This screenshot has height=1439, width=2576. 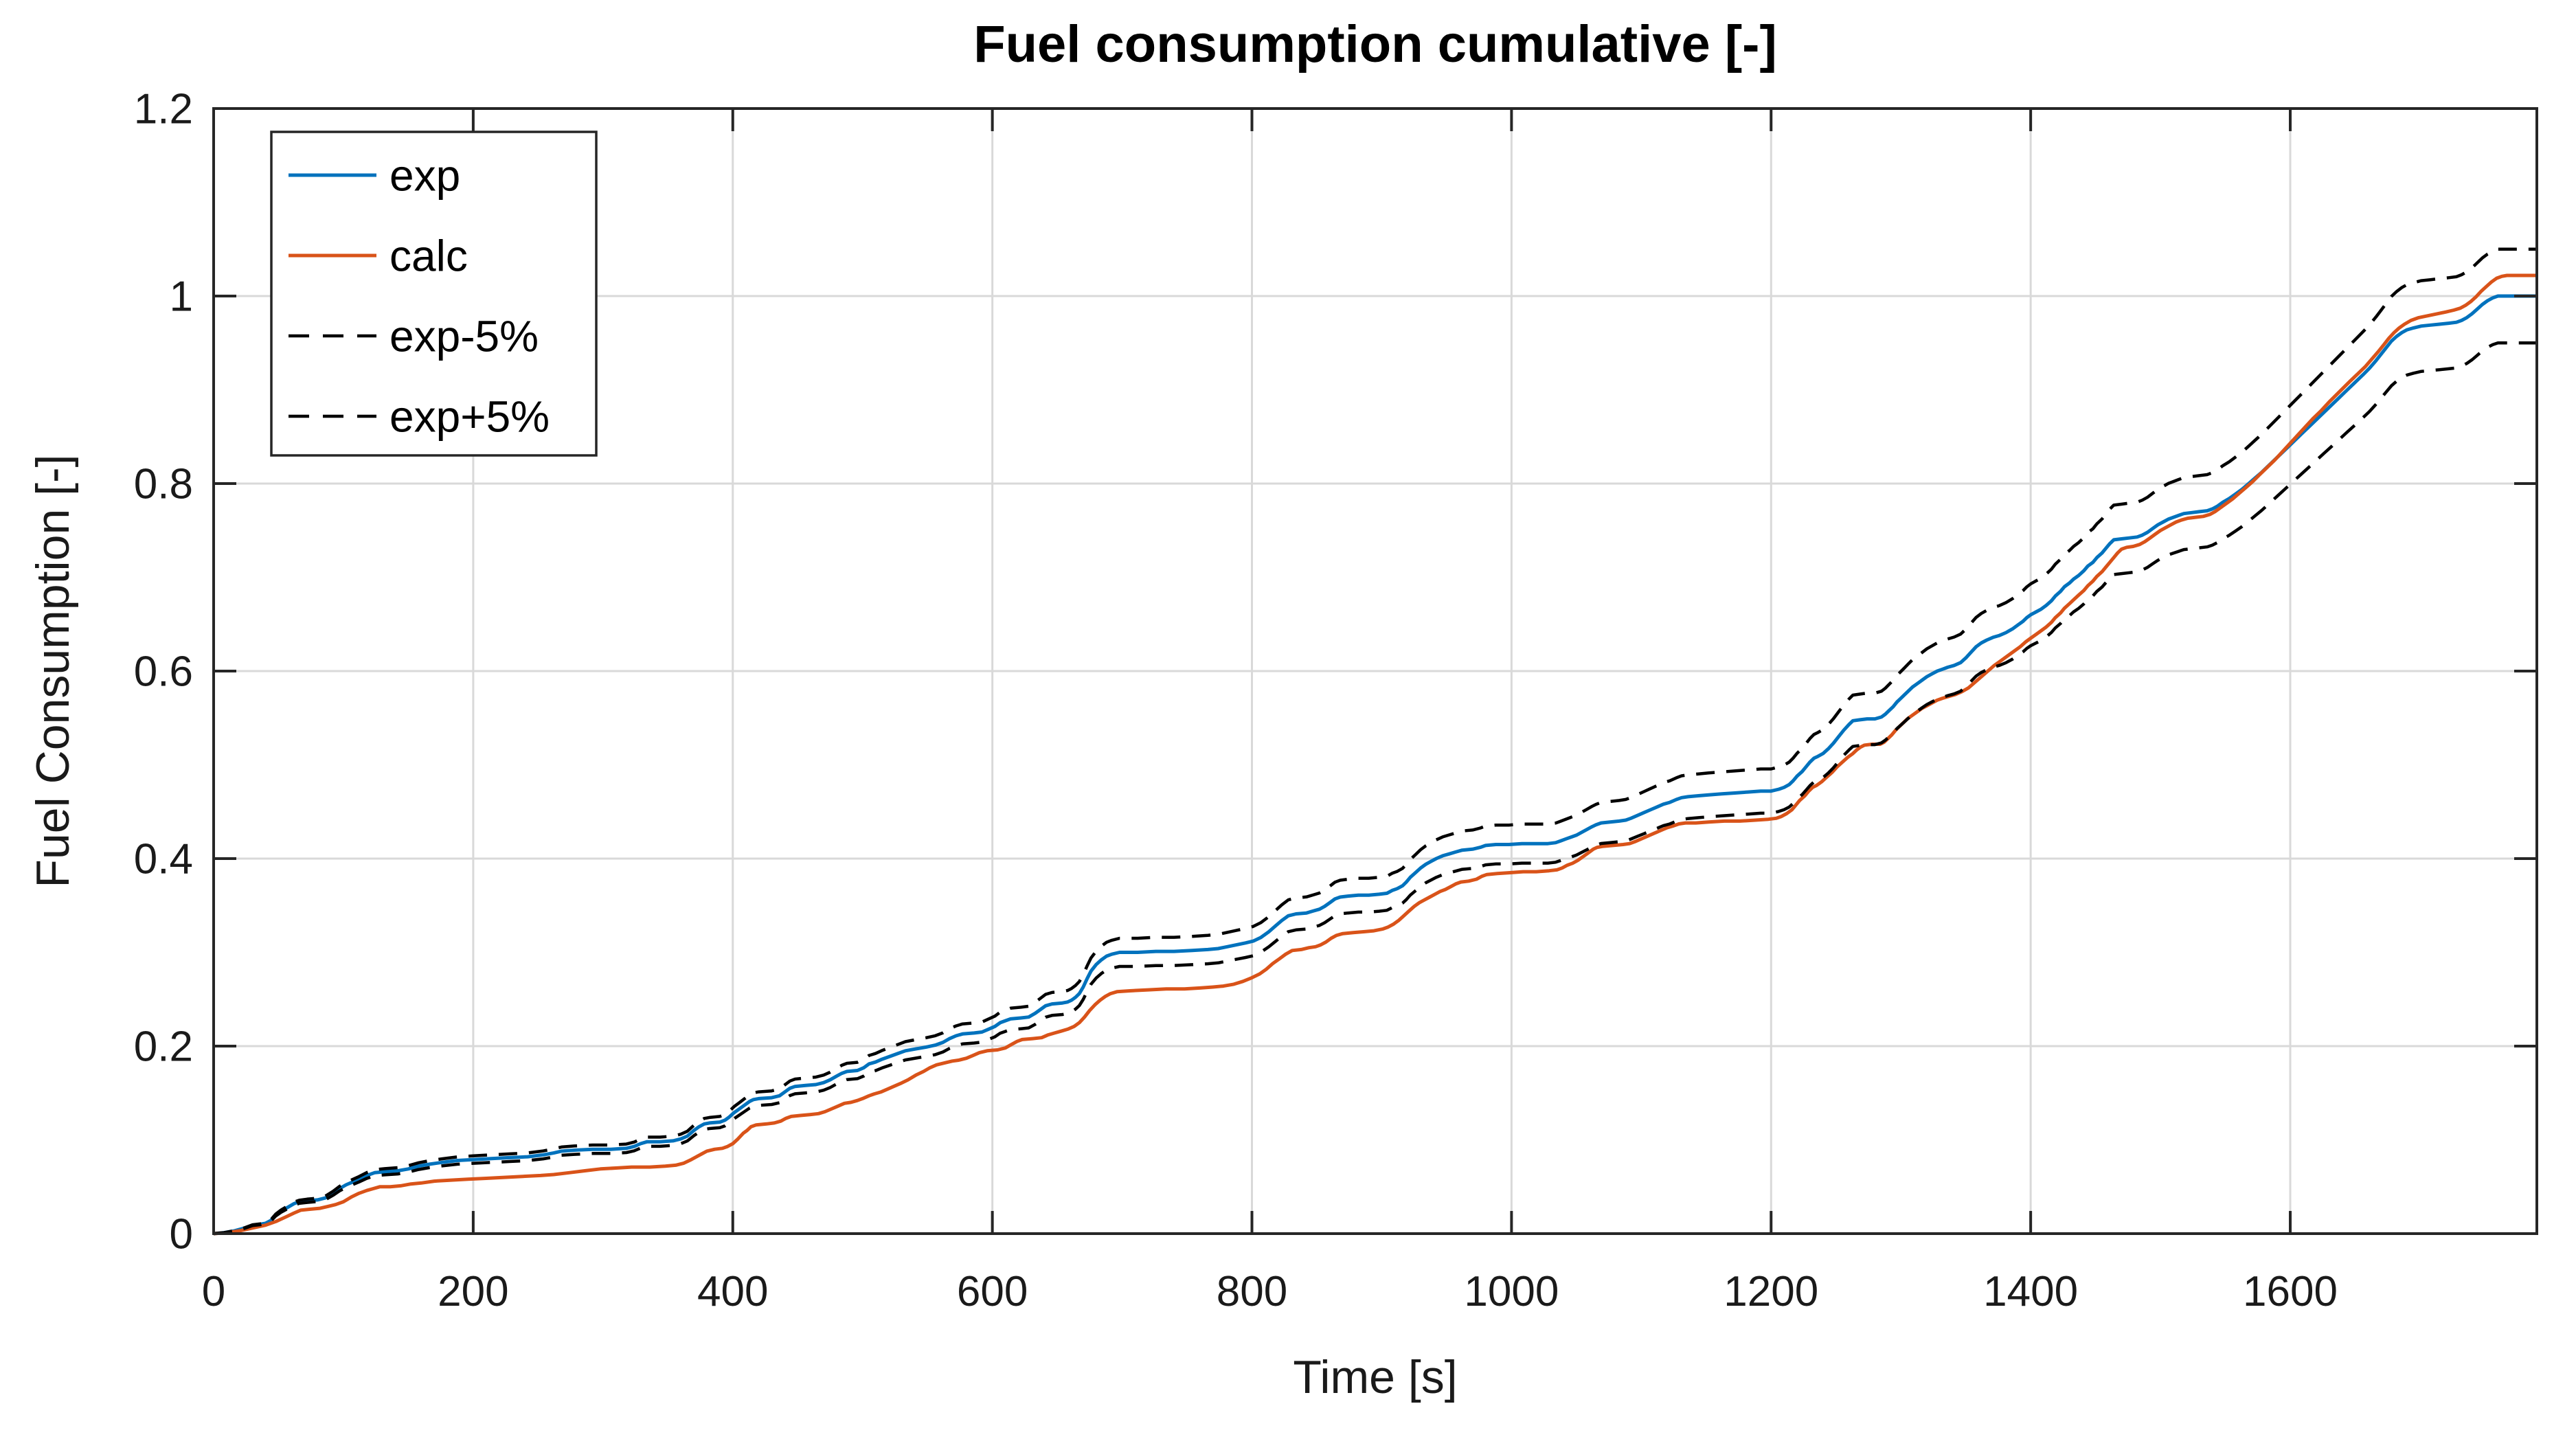 I want to click on legend-label-calc: calc, so click(x=428, y=255).